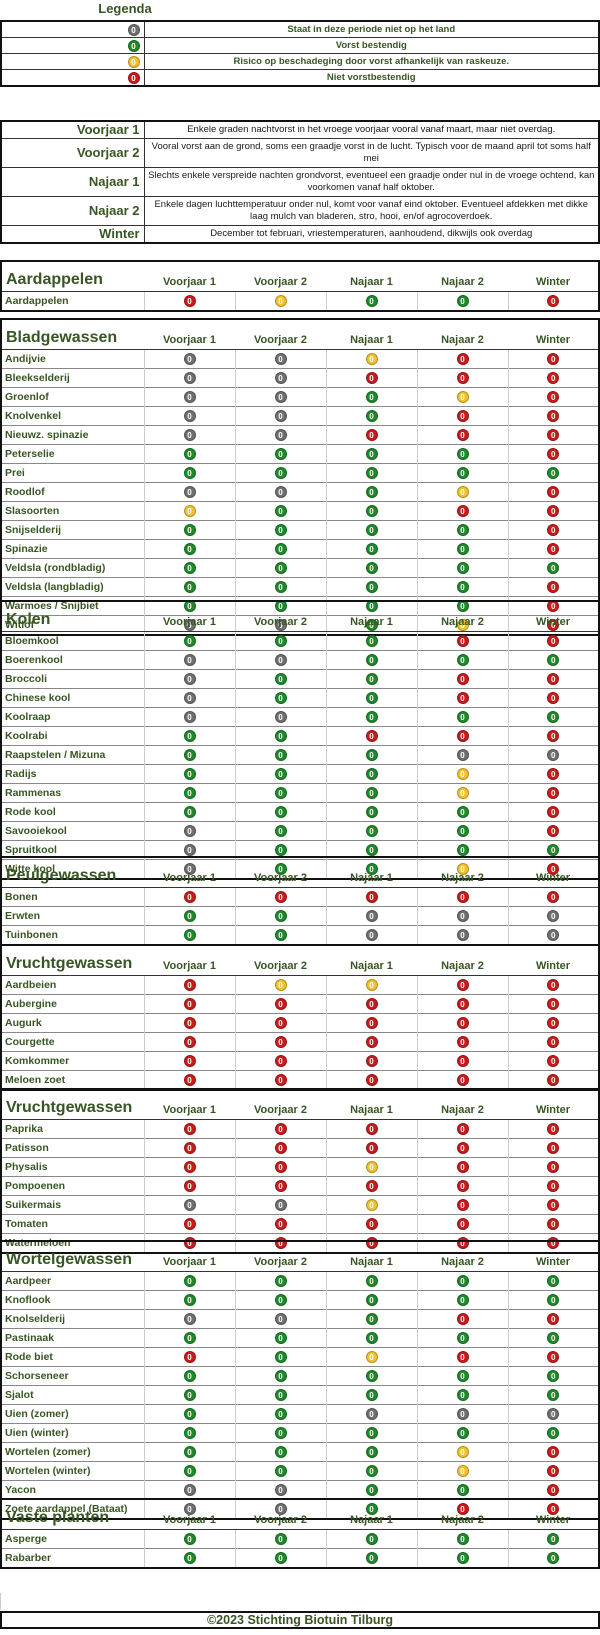  What do you see at coordinates (72, 872) in the screenshot?
I see `group-title: Peulgewassen` at bounding box center [72, 872].